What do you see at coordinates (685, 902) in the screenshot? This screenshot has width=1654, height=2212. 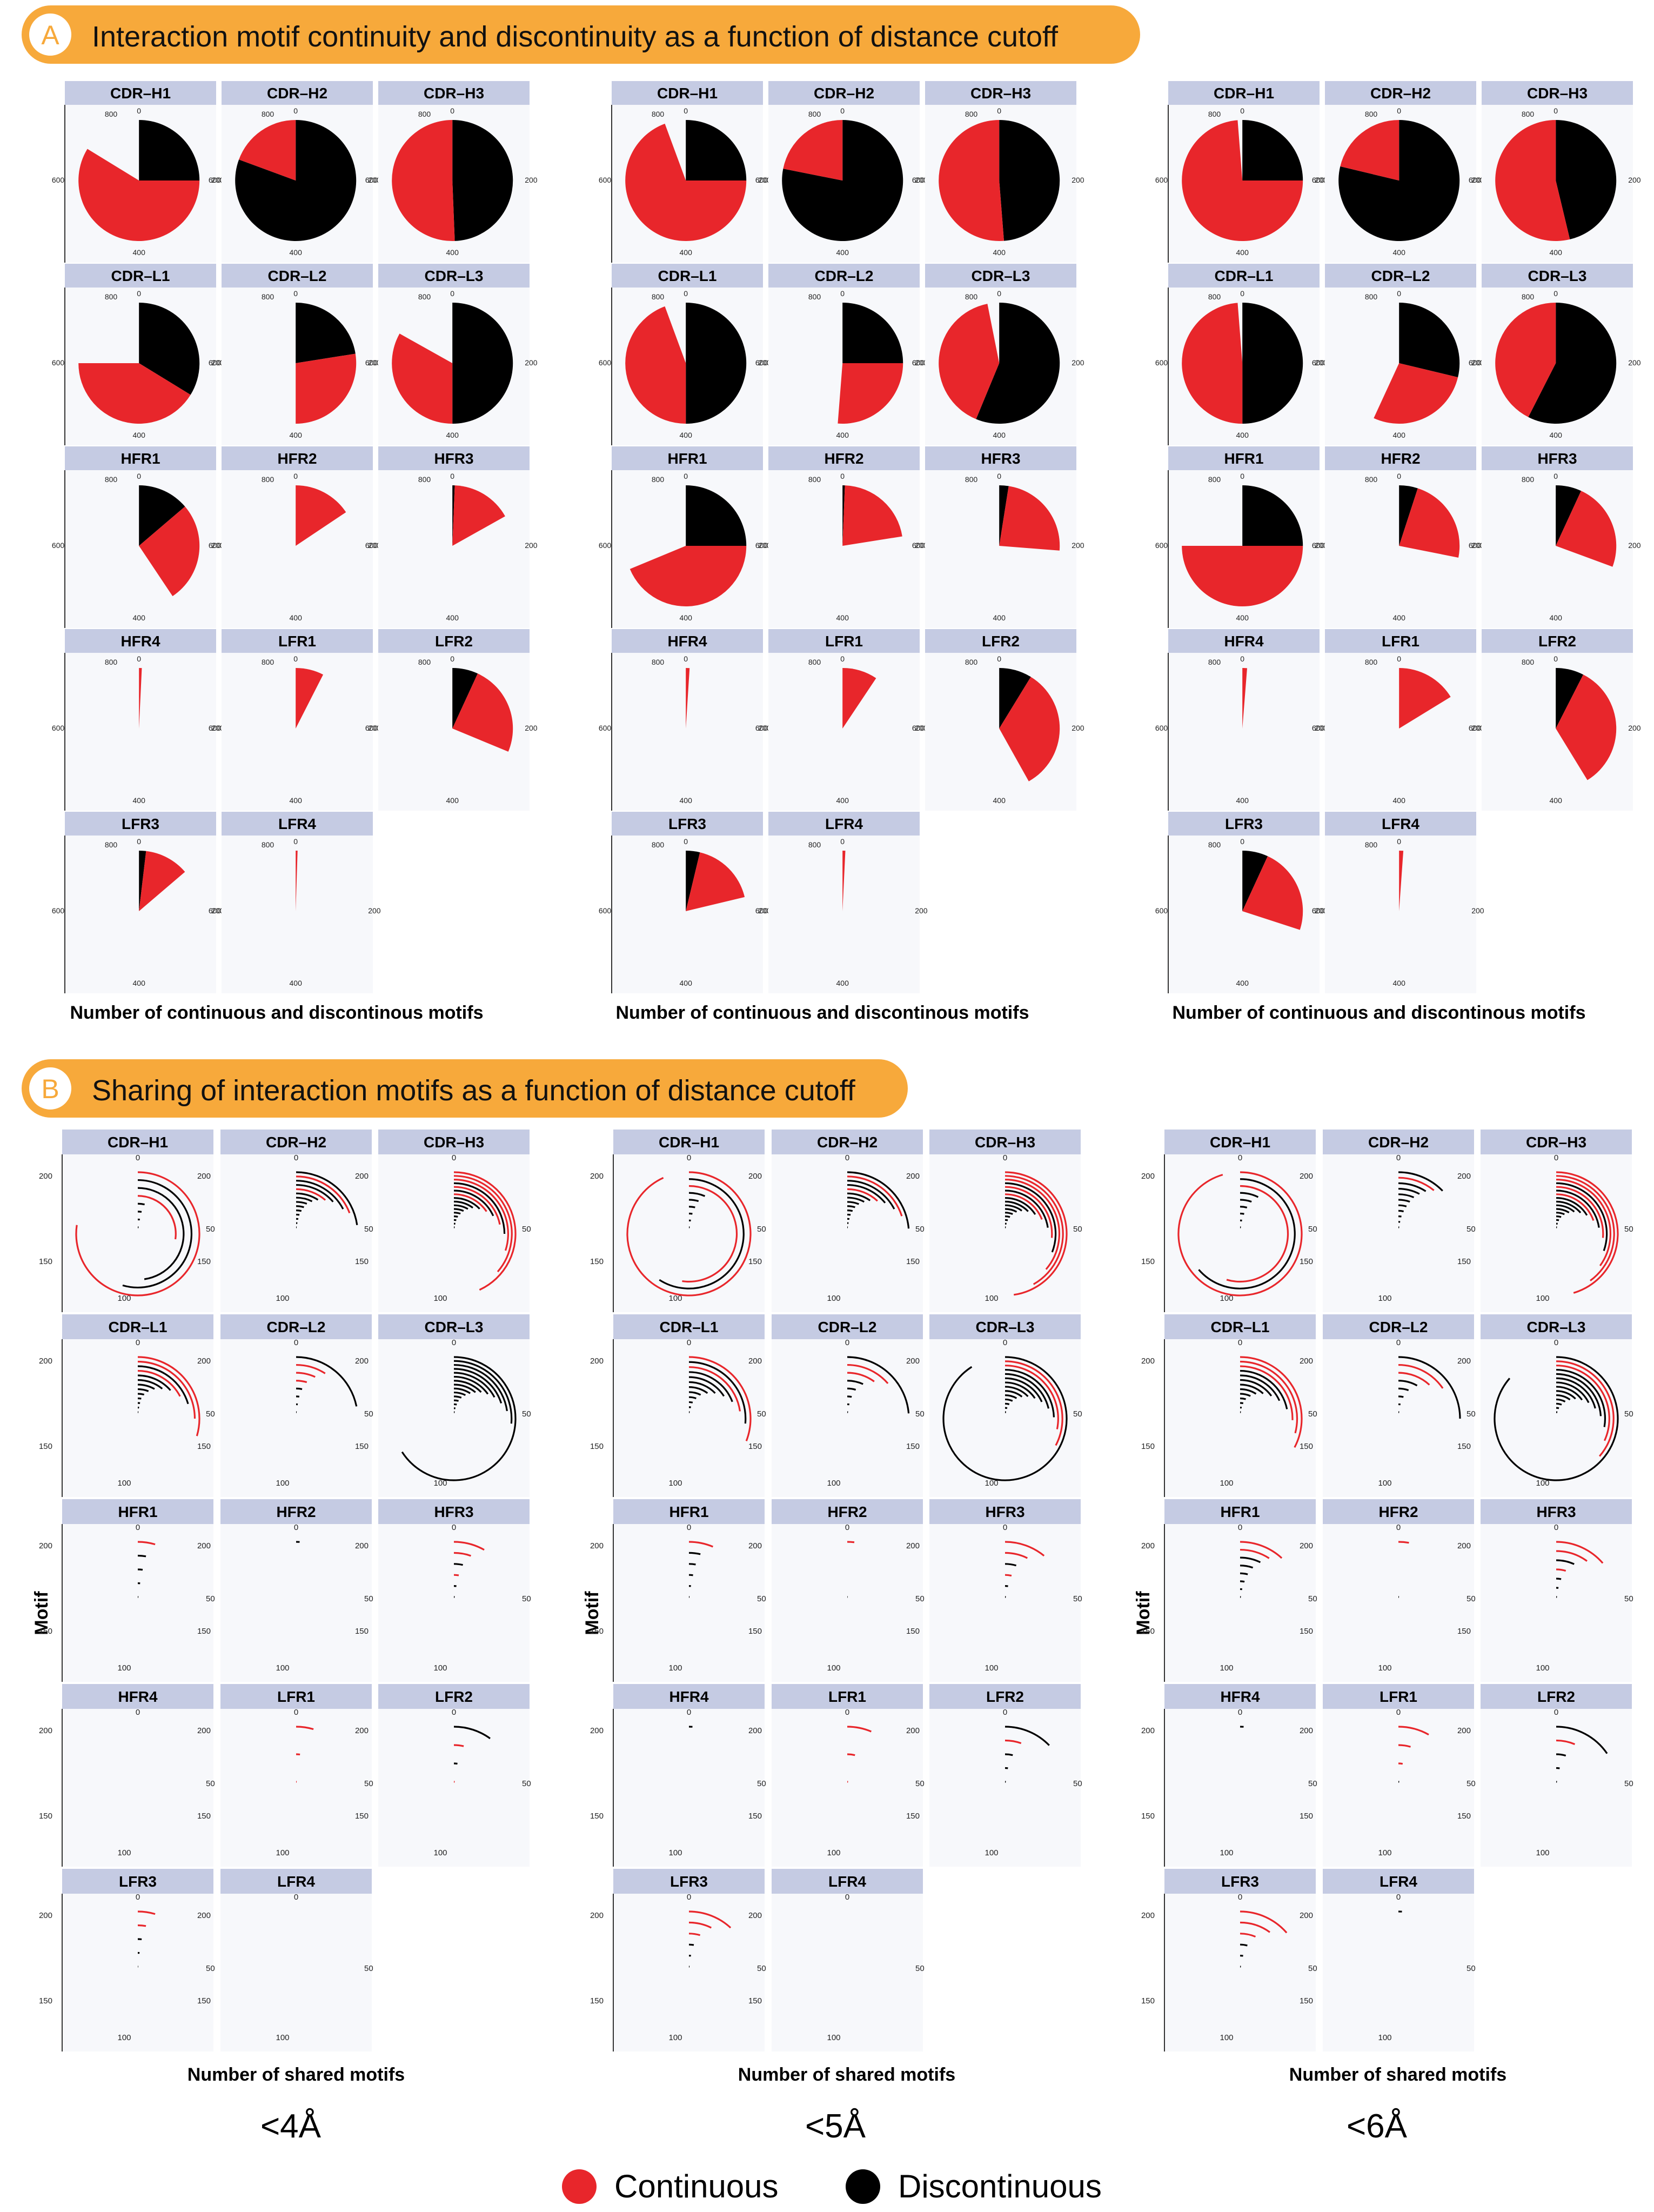 I see `facet-lfr3-a1: LFR3 0 200 400 600 800` at bounding box center [685, 902].